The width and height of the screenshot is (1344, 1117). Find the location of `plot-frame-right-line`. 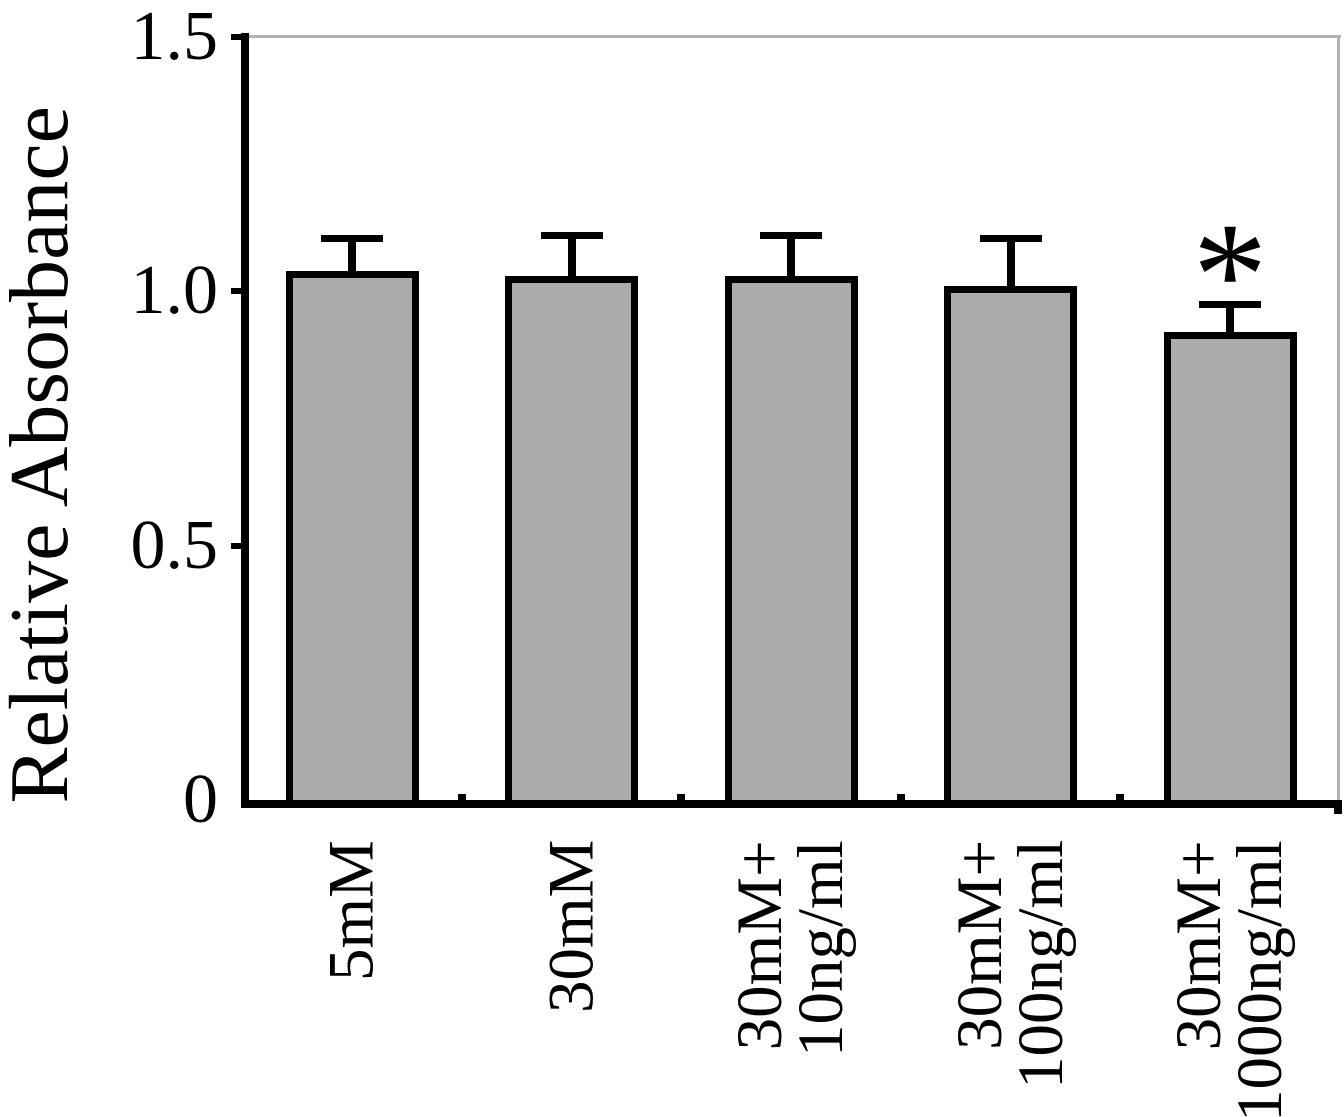

plot-frame-right-line is located at coordinates (1338, 417).